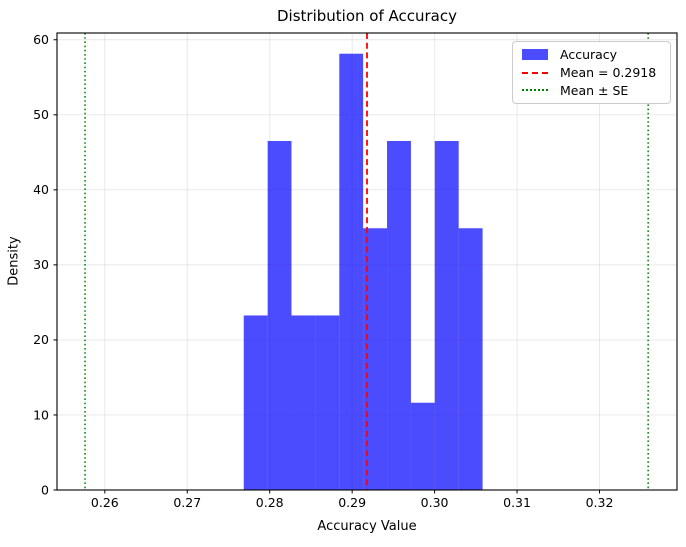  Describe the element at coordinates (41, 39) in the screenshot. I see `y-tick-label: 60` at that location.